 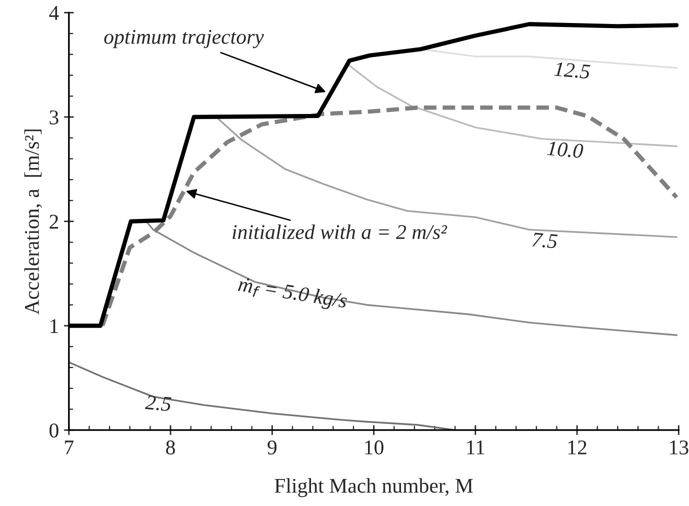 I want to click on y-tick-label: 1, so click(x=54, y=326).